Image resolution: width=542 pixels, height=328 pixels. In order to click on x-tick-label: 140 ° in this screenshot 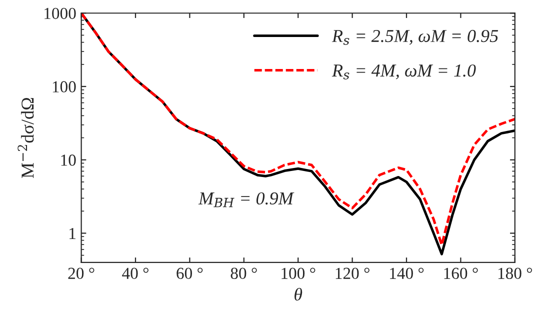, I will do `click(407, 273)`.